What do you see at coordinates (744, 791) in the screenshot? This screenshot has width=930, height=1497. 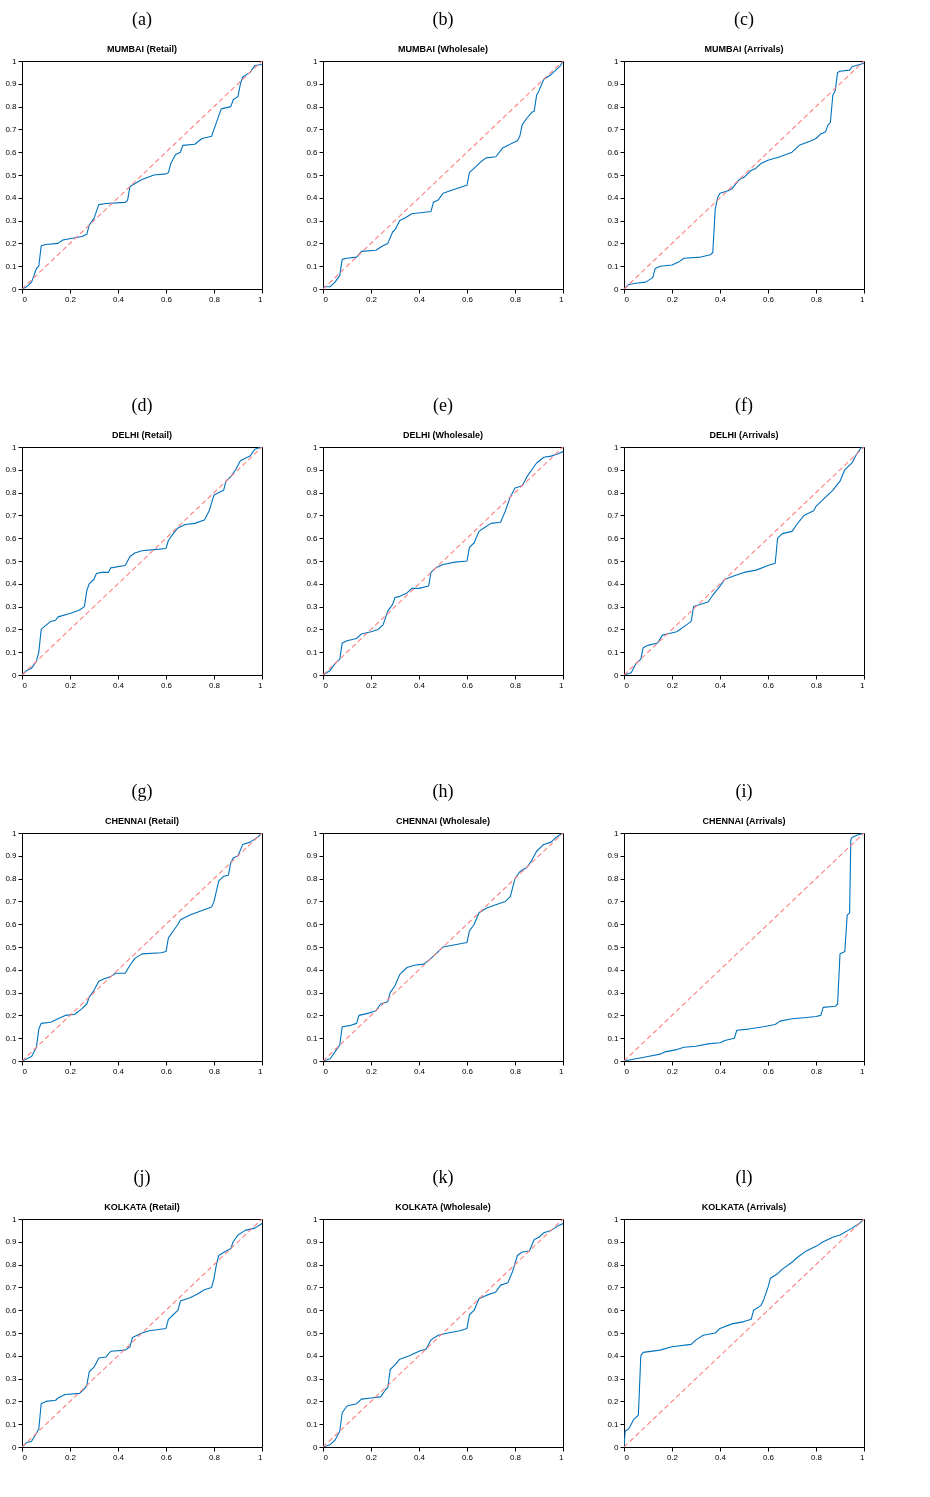 I see `chart-title: (i)` at bounding box center [744, 791].